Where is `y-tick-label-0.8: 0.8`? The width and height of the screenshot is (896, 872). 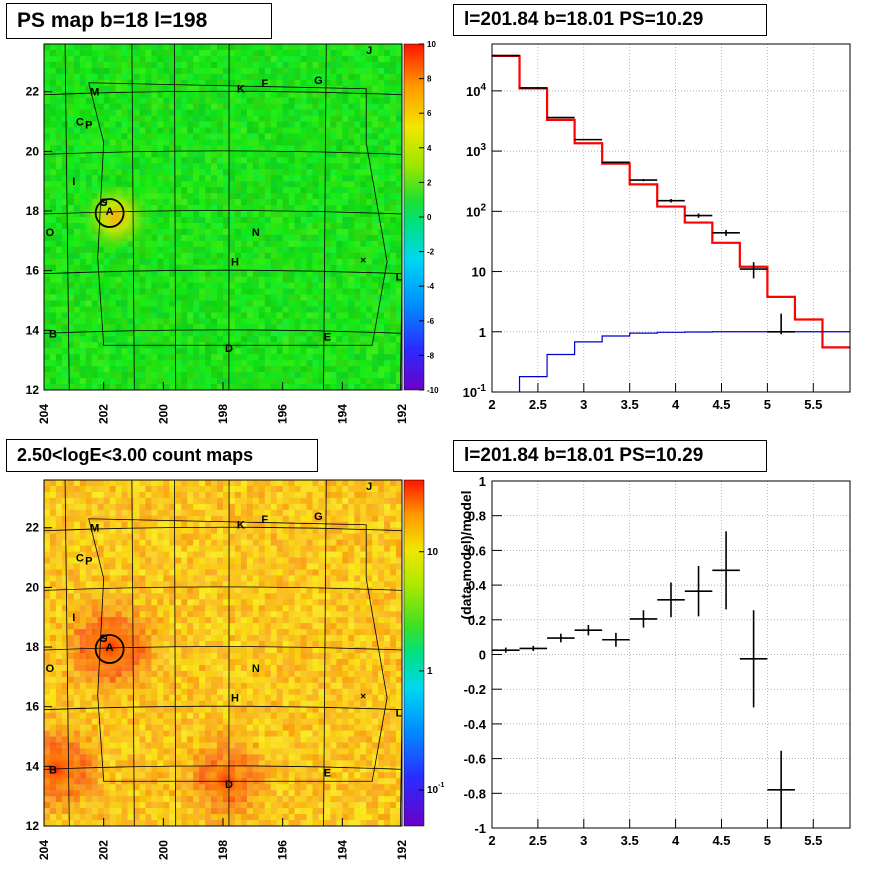
y-tick-label-0.8: 0.8 is located at coordinates (477, 516).